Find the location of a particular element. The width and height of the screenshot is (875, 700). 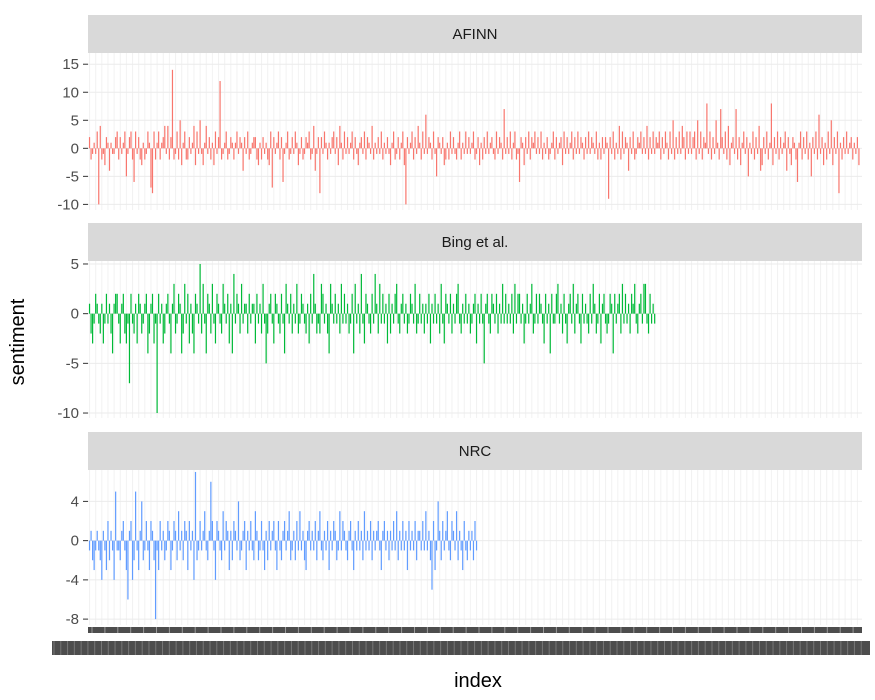

y-tick-label: -8 is located at coordinates (72, 619).